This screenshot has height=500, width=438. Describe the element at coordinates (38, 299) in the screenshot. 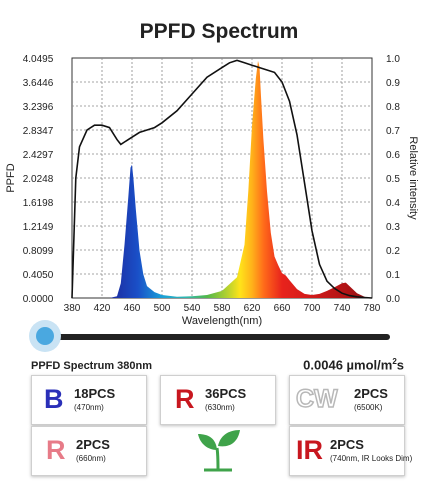

I see `y-tick-label-left: 0.0000` at that location.